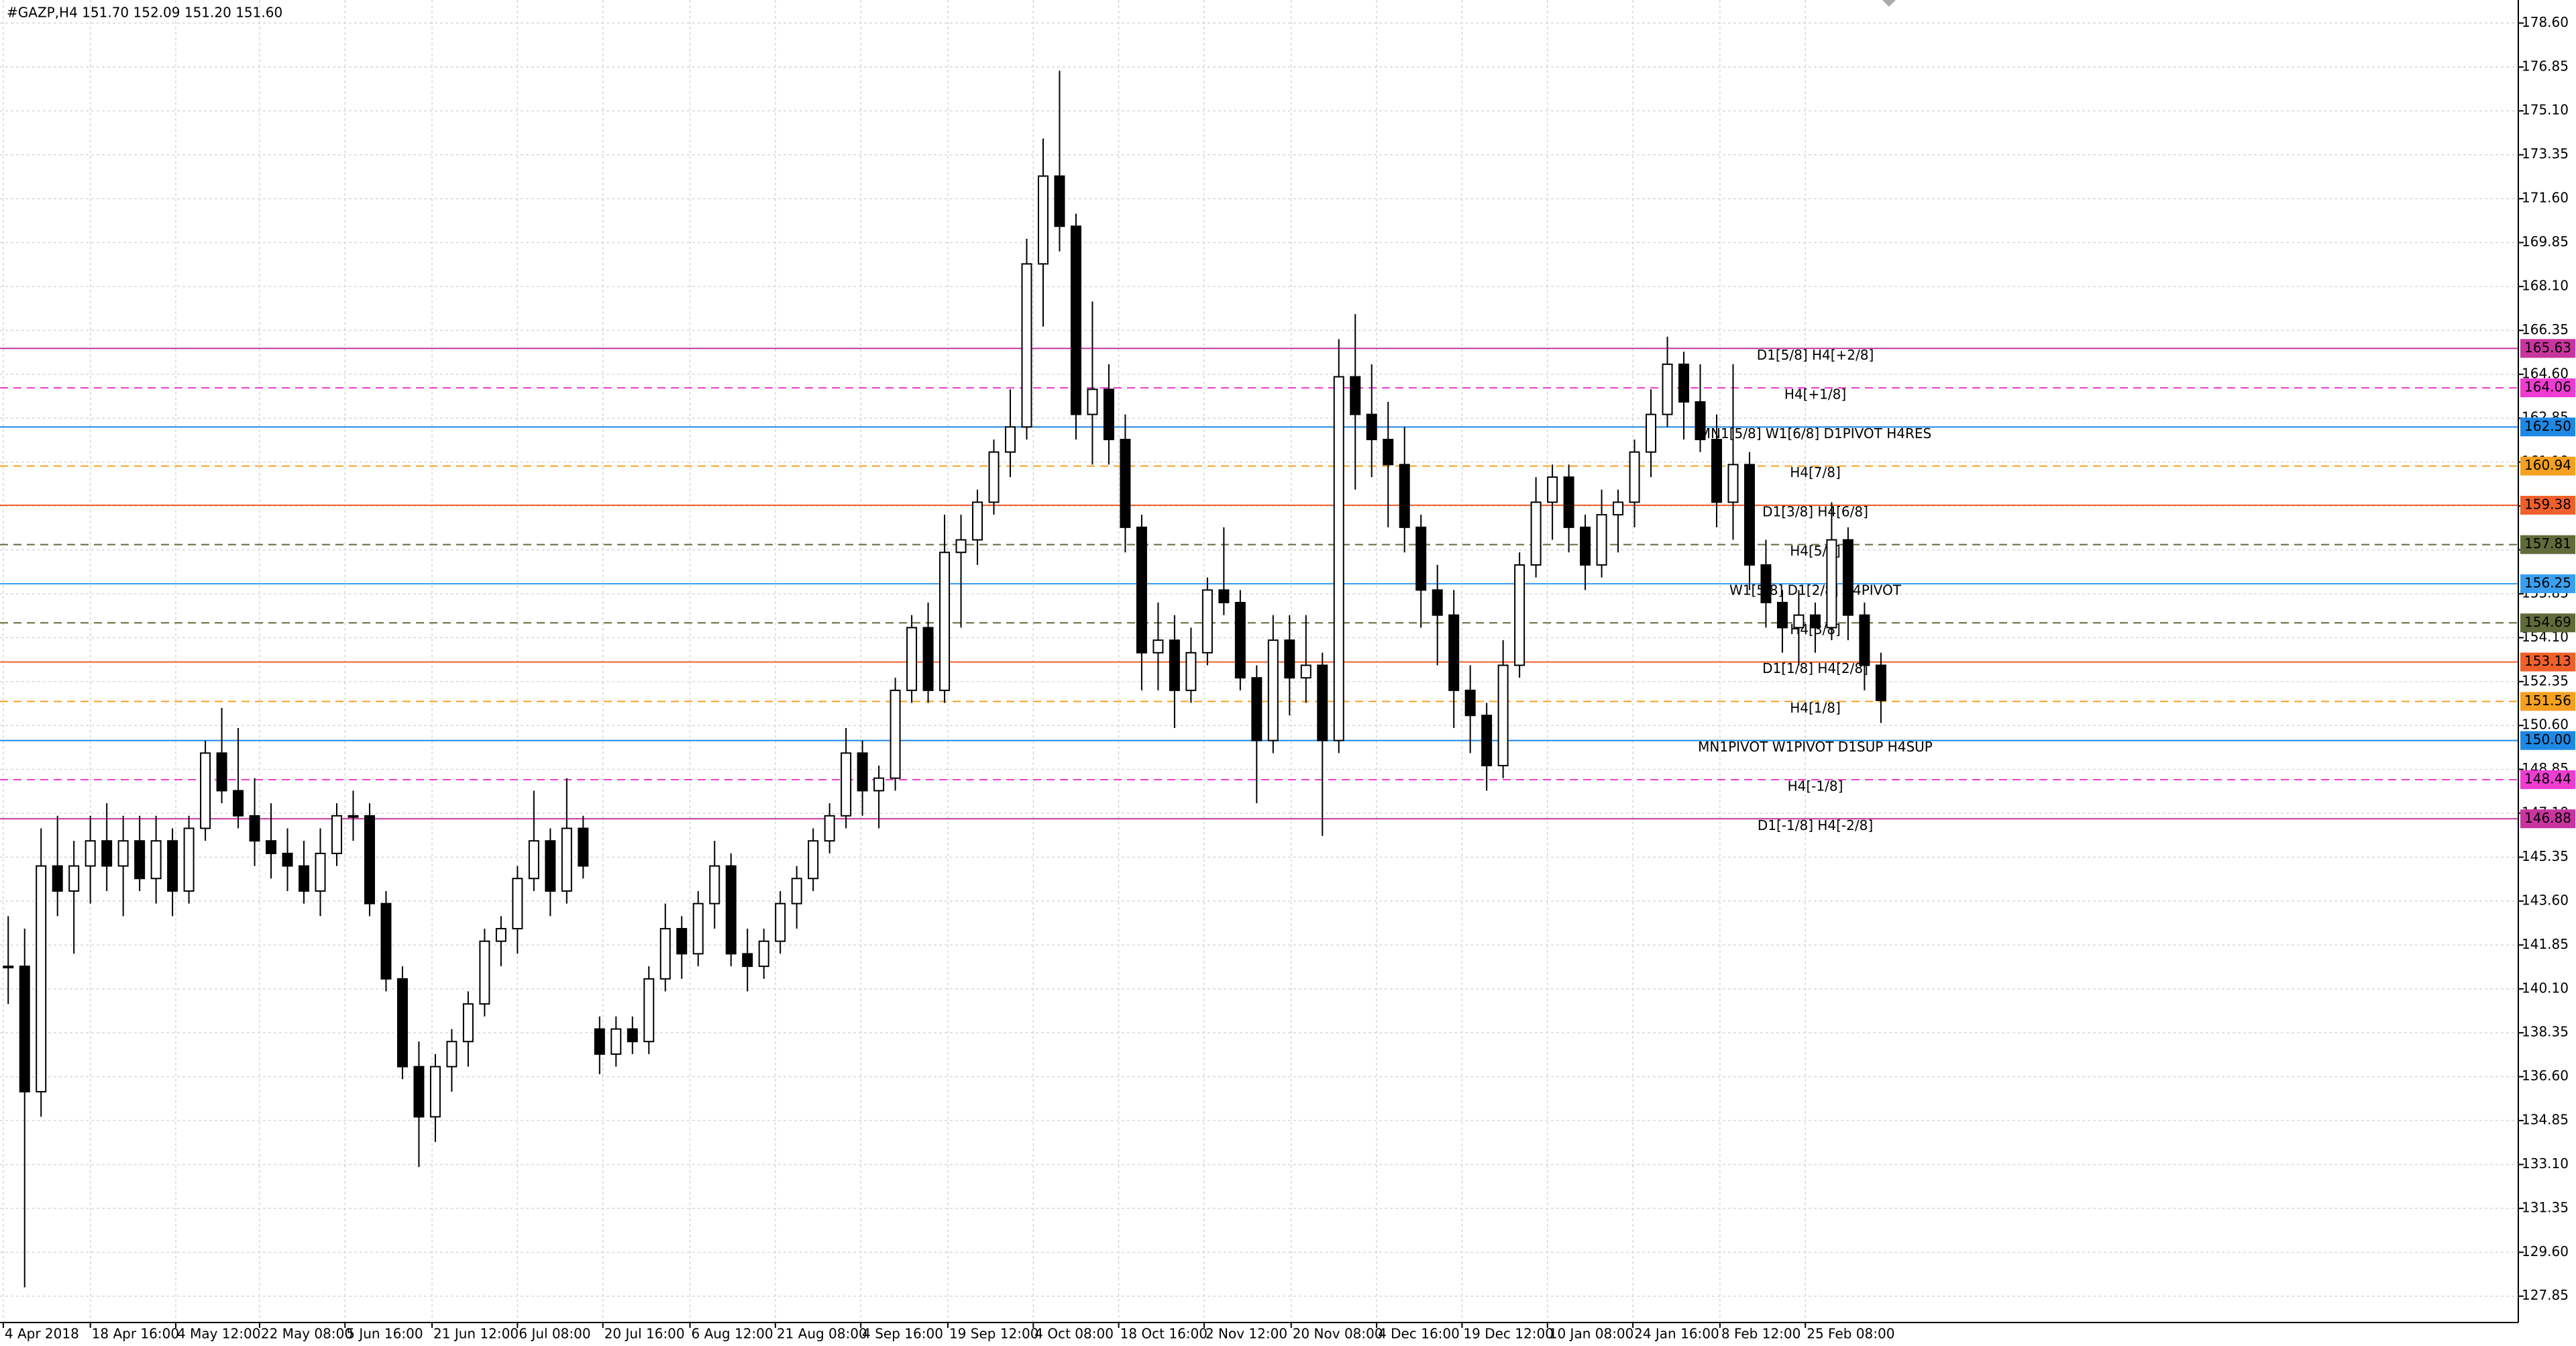  What do you see at coordinates (732, 1334) in the screenshot?
I see `x-tick-label: 6 Aug 12:00` at bounding box center [732, 1334].